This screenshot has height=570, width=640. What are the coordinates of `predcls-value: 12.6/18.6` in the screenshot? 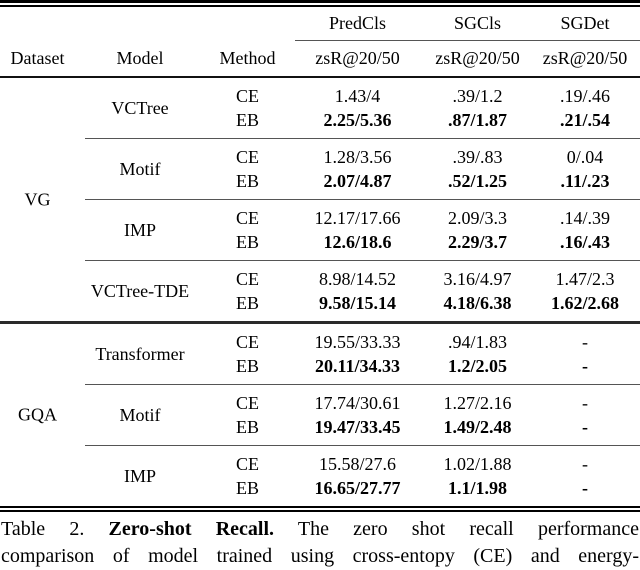 It's located at (357, 242).